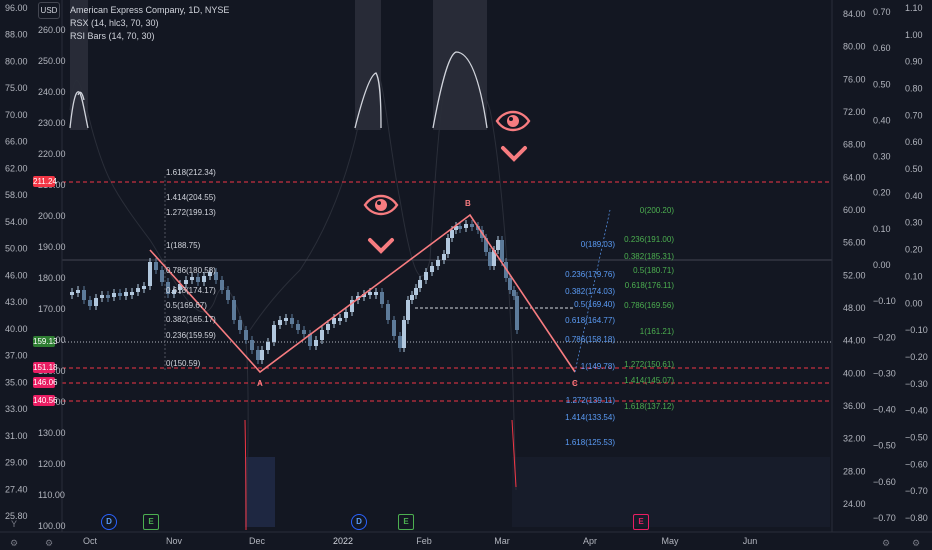  Describe the element at coordinates (112, 36) in the screenshot. I see `indicator-rsi-bars: RSI Bars (14, 70, 30)` at that location.